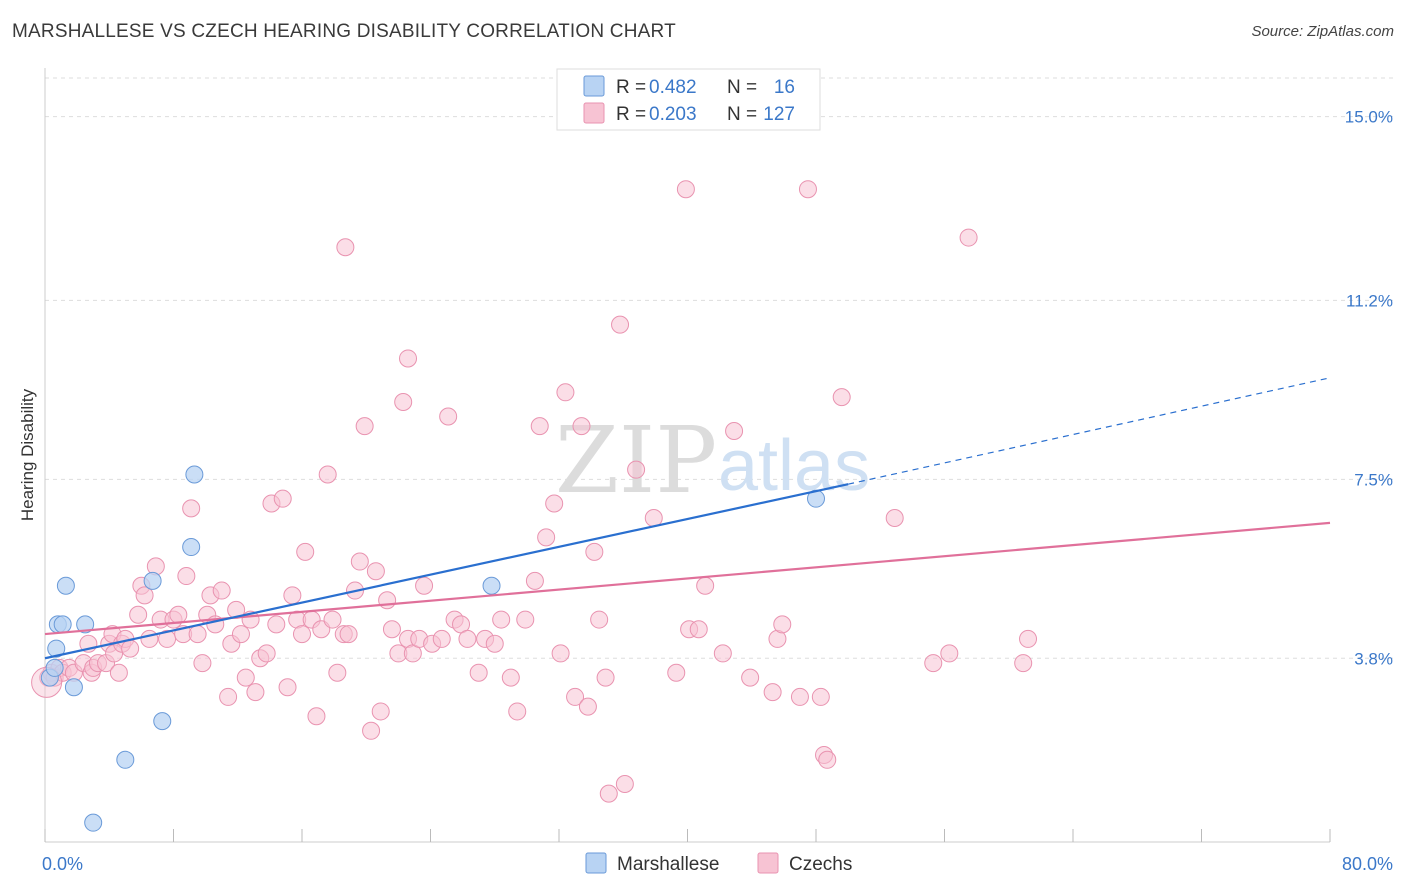 This screenshot has width=1406, height=892. I want to click on legend-n-label-1: N =, so click(742, 87).